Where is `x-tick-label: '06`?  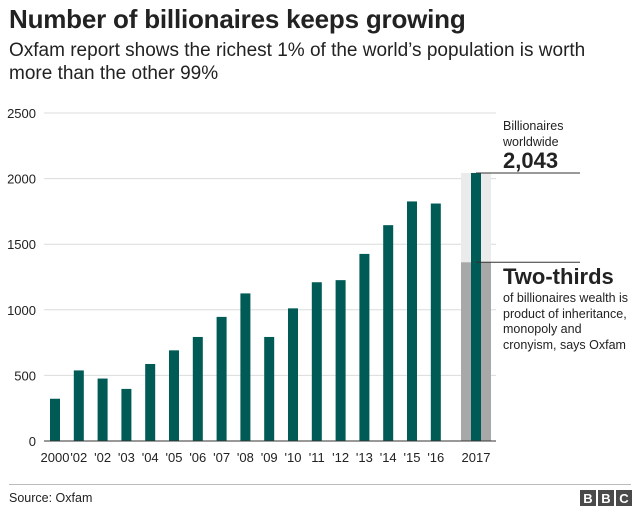 x-tick-label: '06 is located at coordinates (197, 457).